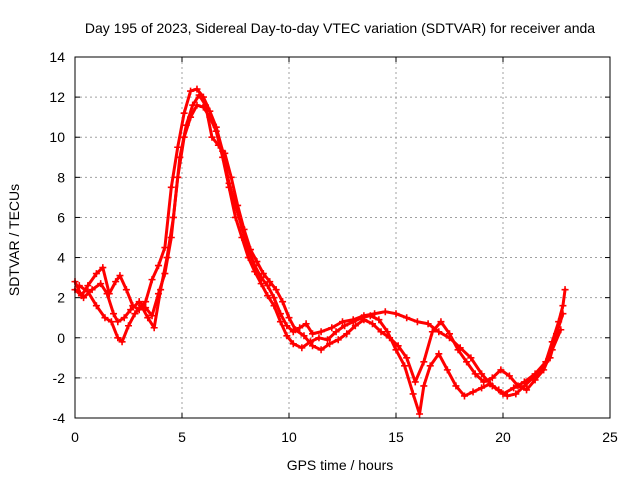 The width and height of the screenshot is (640, 480). I want to click on x-tick-label: 5, so click(182, 437).